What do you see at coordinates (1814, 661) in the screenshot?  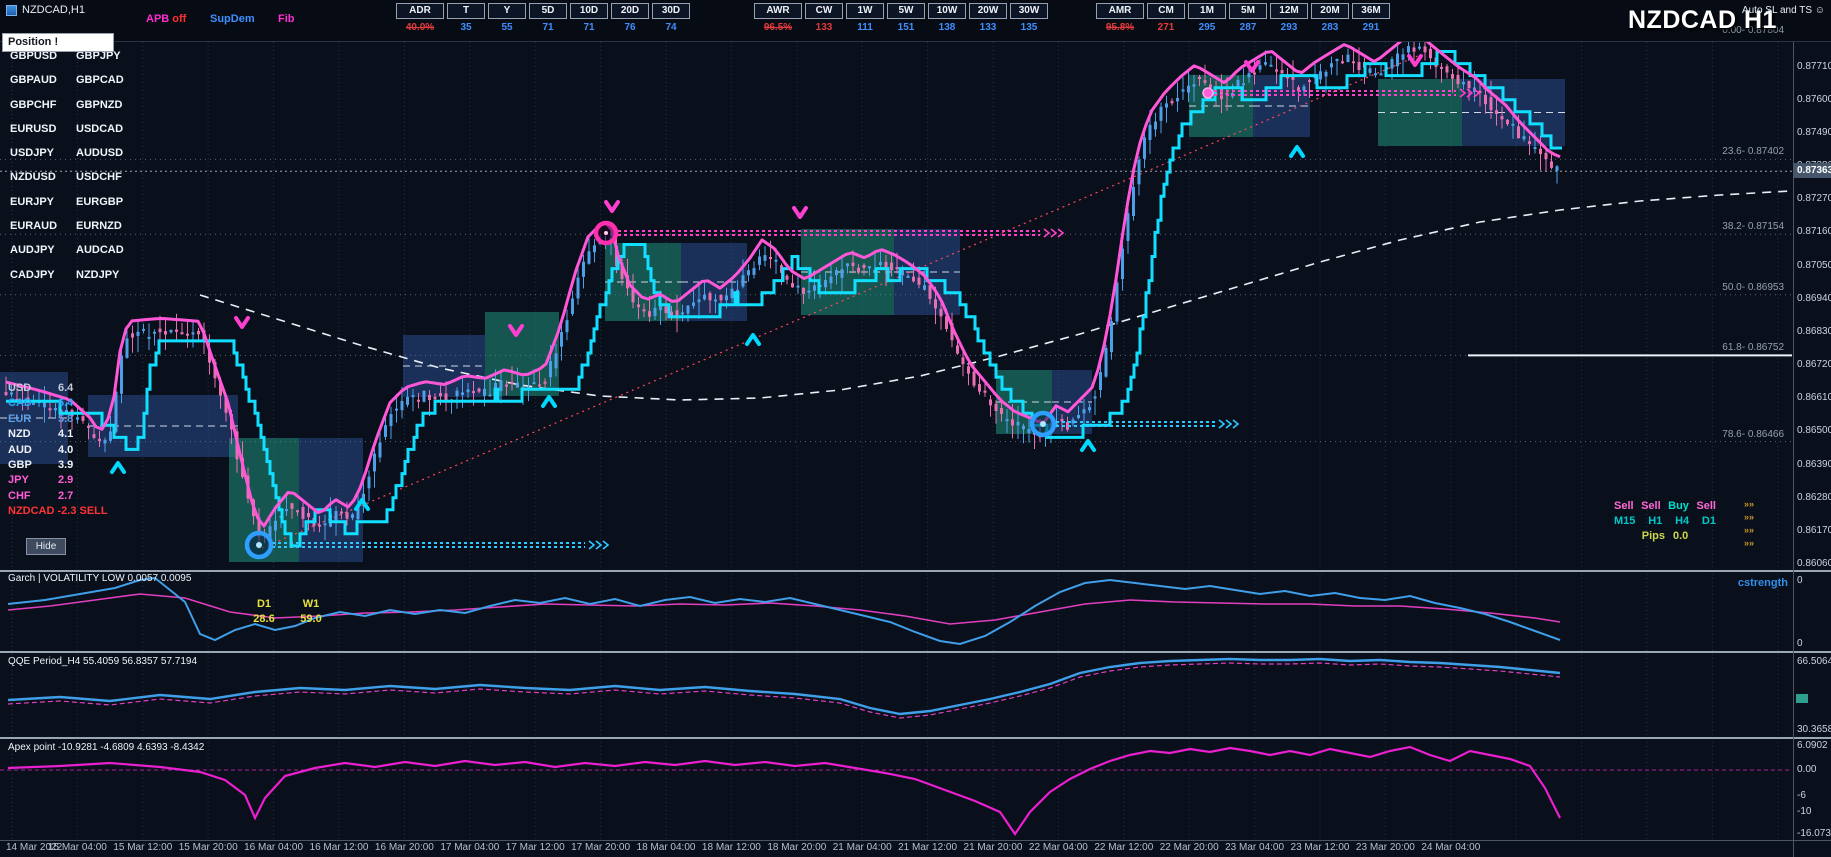 I see `qqe-axis-top: 66.5064` at bounding box center [1814, 661].